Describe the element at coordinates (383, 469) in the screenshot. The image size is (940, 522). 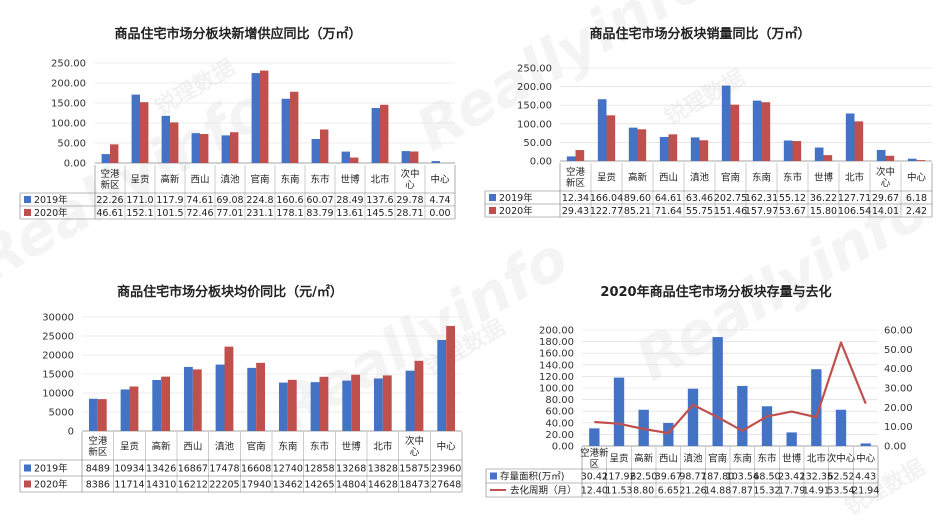
I see `data-label: 13828` at that location.